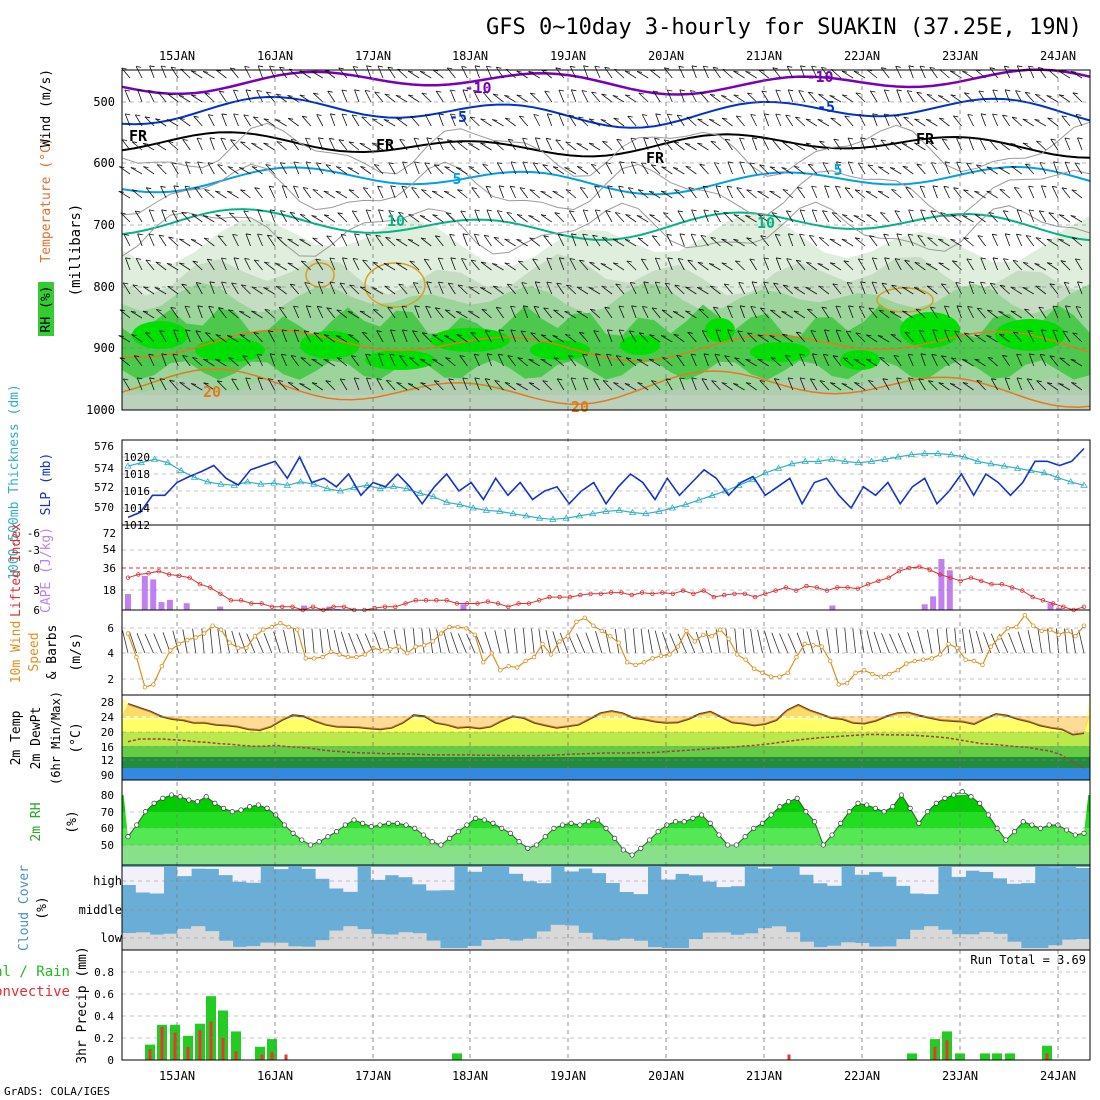 The image size is (1100, 1100). What do you see at coordinates (107, 702) in the screenshot?
I see `temp-tick: 28` at bounding box center [107, 702].